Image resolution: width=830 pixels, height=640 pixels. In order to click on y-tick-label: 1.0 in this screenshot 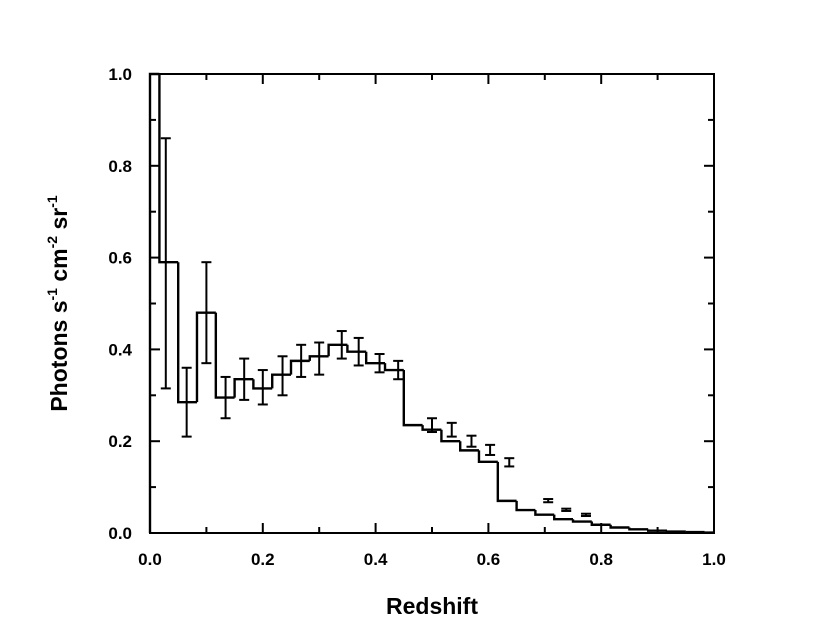, I will do `click(120, 74)`.